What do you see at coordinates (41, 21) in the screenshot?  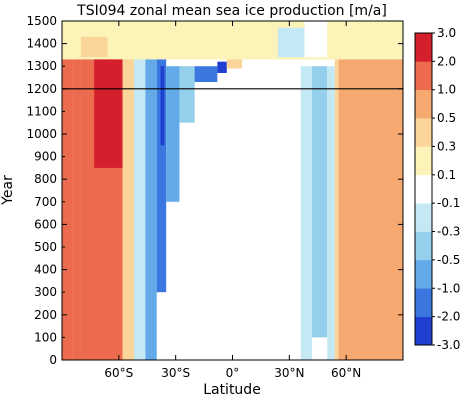 I see `y-tick-label: 1500` at bounding box center [41, 21].